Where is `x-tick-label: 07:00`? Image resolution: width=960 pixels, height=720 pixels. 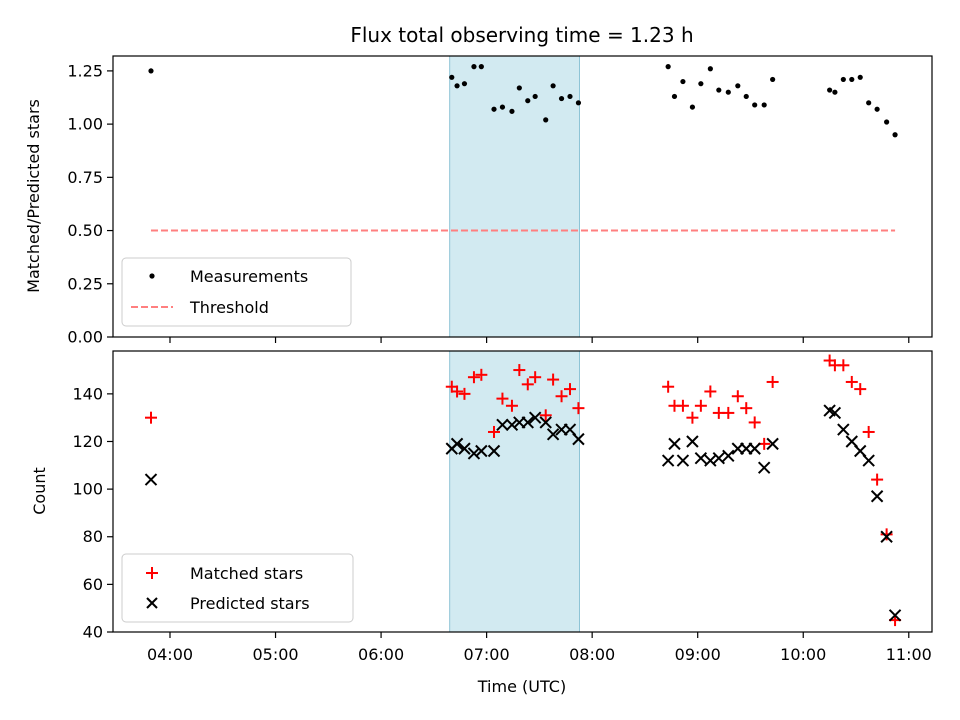 x-tick-label: 07:00 is located at coordinates (487, 654).